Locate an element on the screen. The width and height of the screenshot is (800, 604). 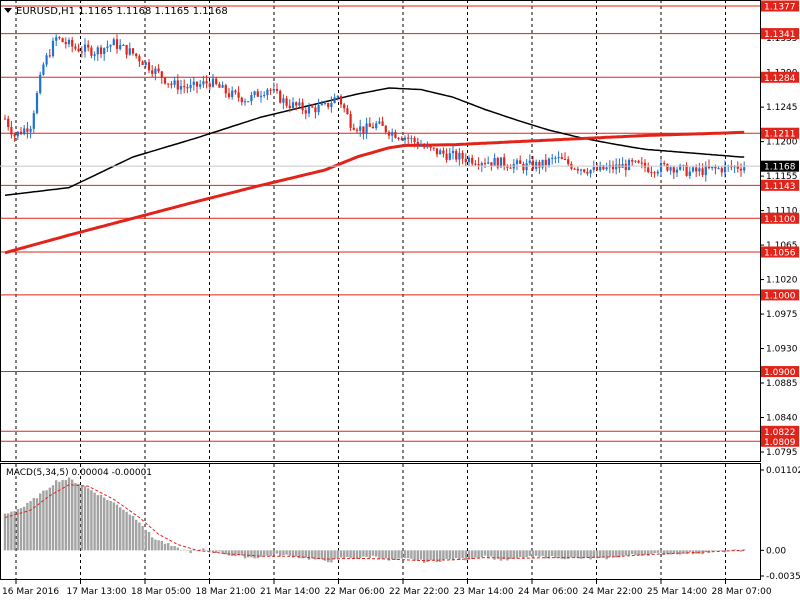
price-tick-label: 1.1155 is located at coordinates (782, 177).